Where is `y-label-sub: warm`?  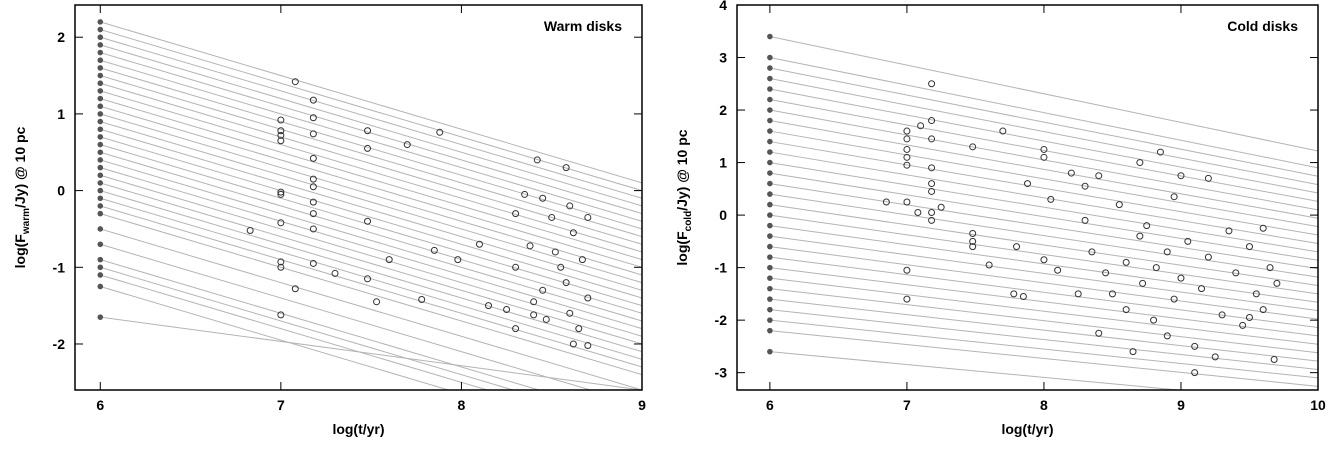
y-label-sub: warm is located at coordinates (26, 221).